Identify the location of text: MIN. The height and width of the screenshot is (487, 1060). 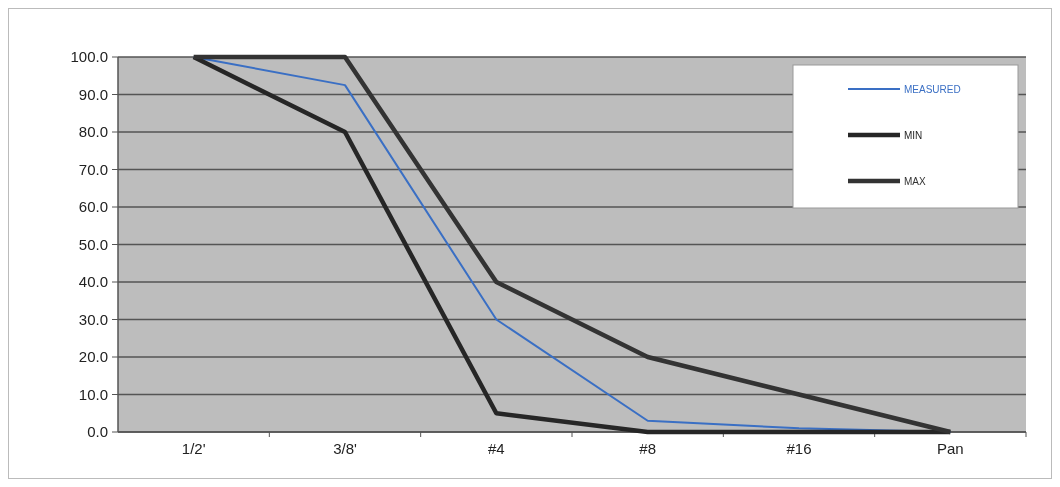
(913, 135).